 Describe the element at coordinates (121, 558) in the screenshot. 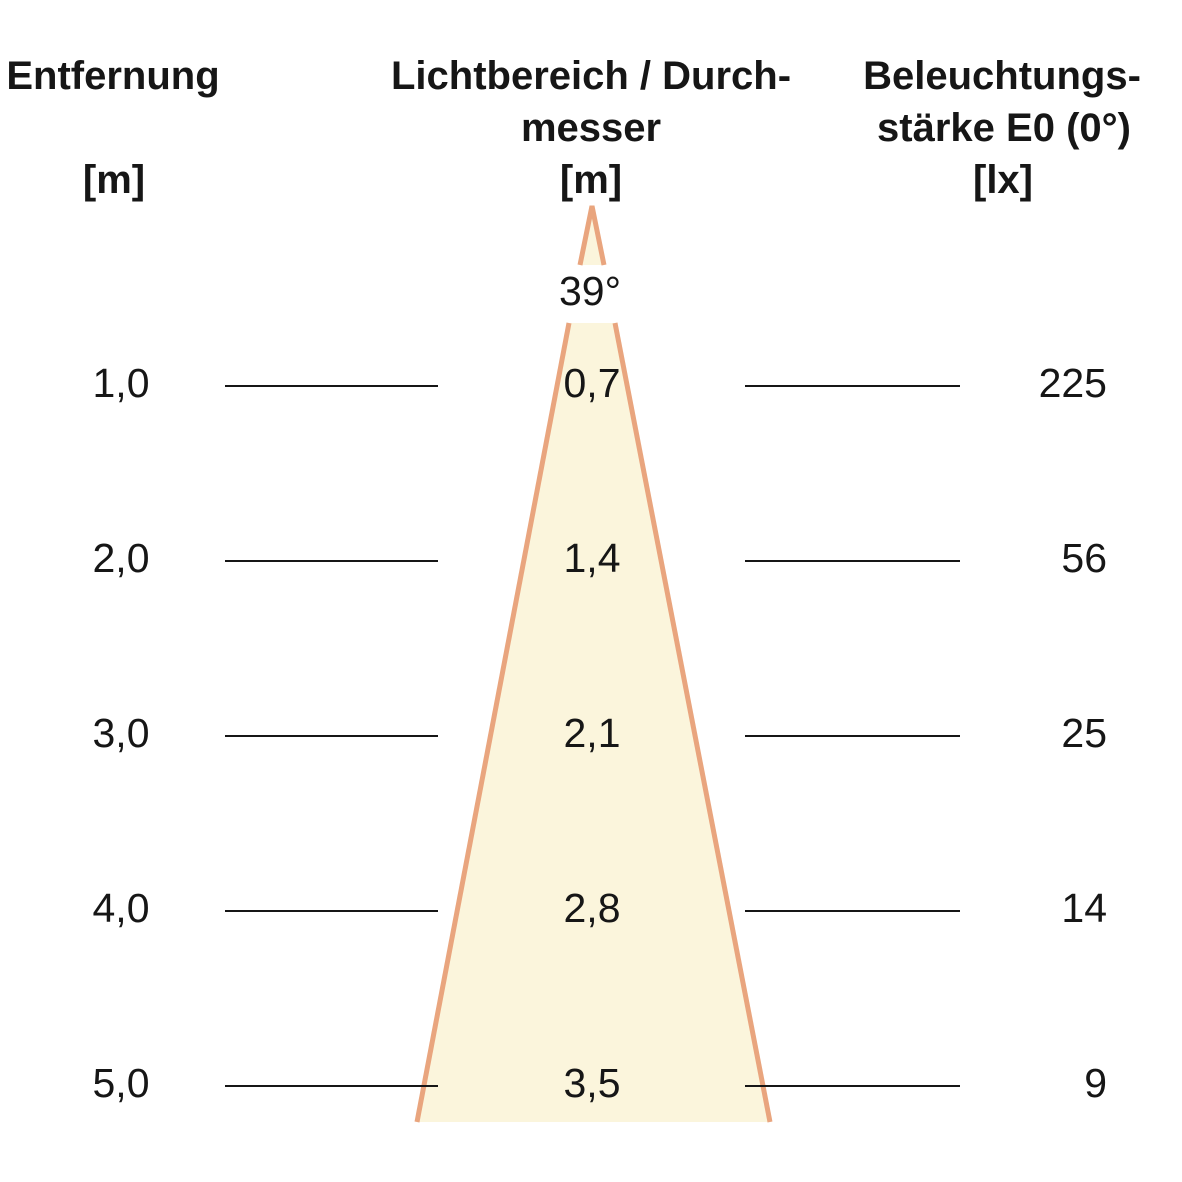

I see `row-distance-value: 2,0` at that location.